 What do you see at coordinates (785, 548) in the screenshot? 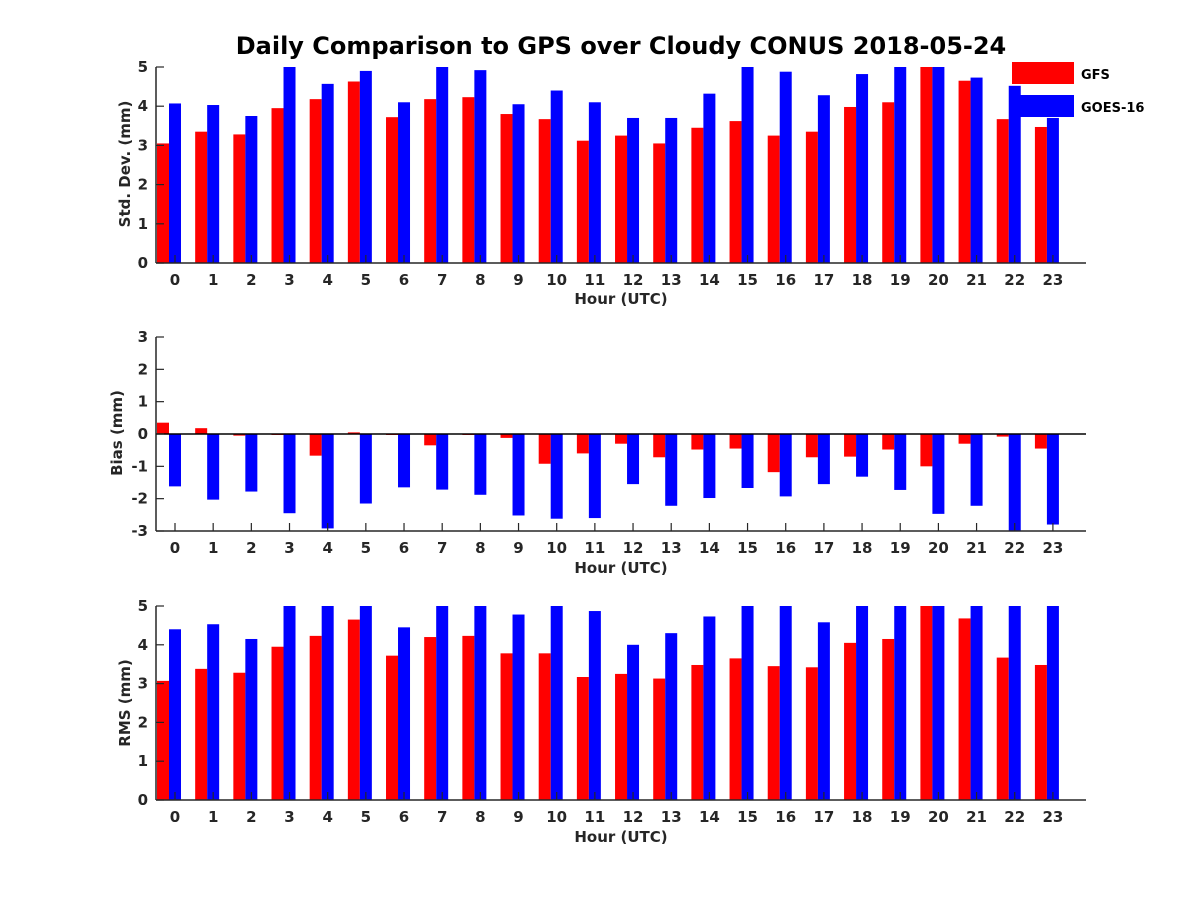
I see `bias-xtick-label: 16` at bounding box center [785, 548].